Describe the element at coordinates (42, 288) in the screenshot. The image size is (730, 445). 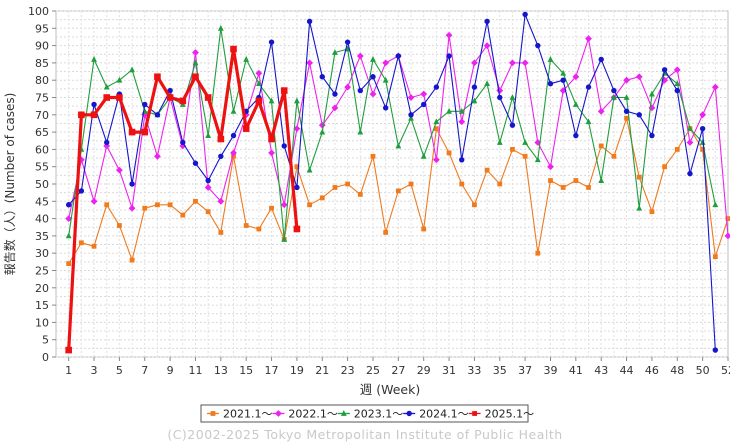
I see `y-tick-label: 20` at that location.